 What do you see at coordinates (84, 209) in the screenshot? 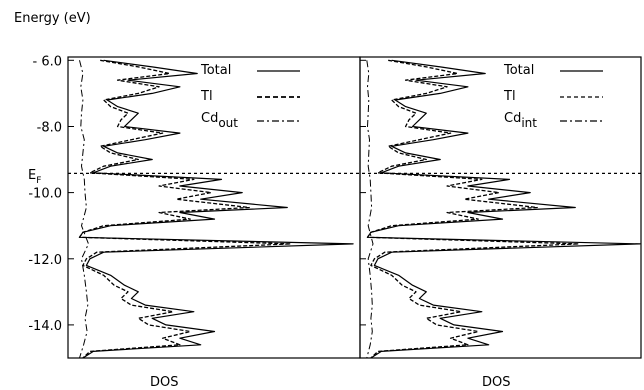
I see `series-line-left-cd-out` at bounding box center [84, 209].